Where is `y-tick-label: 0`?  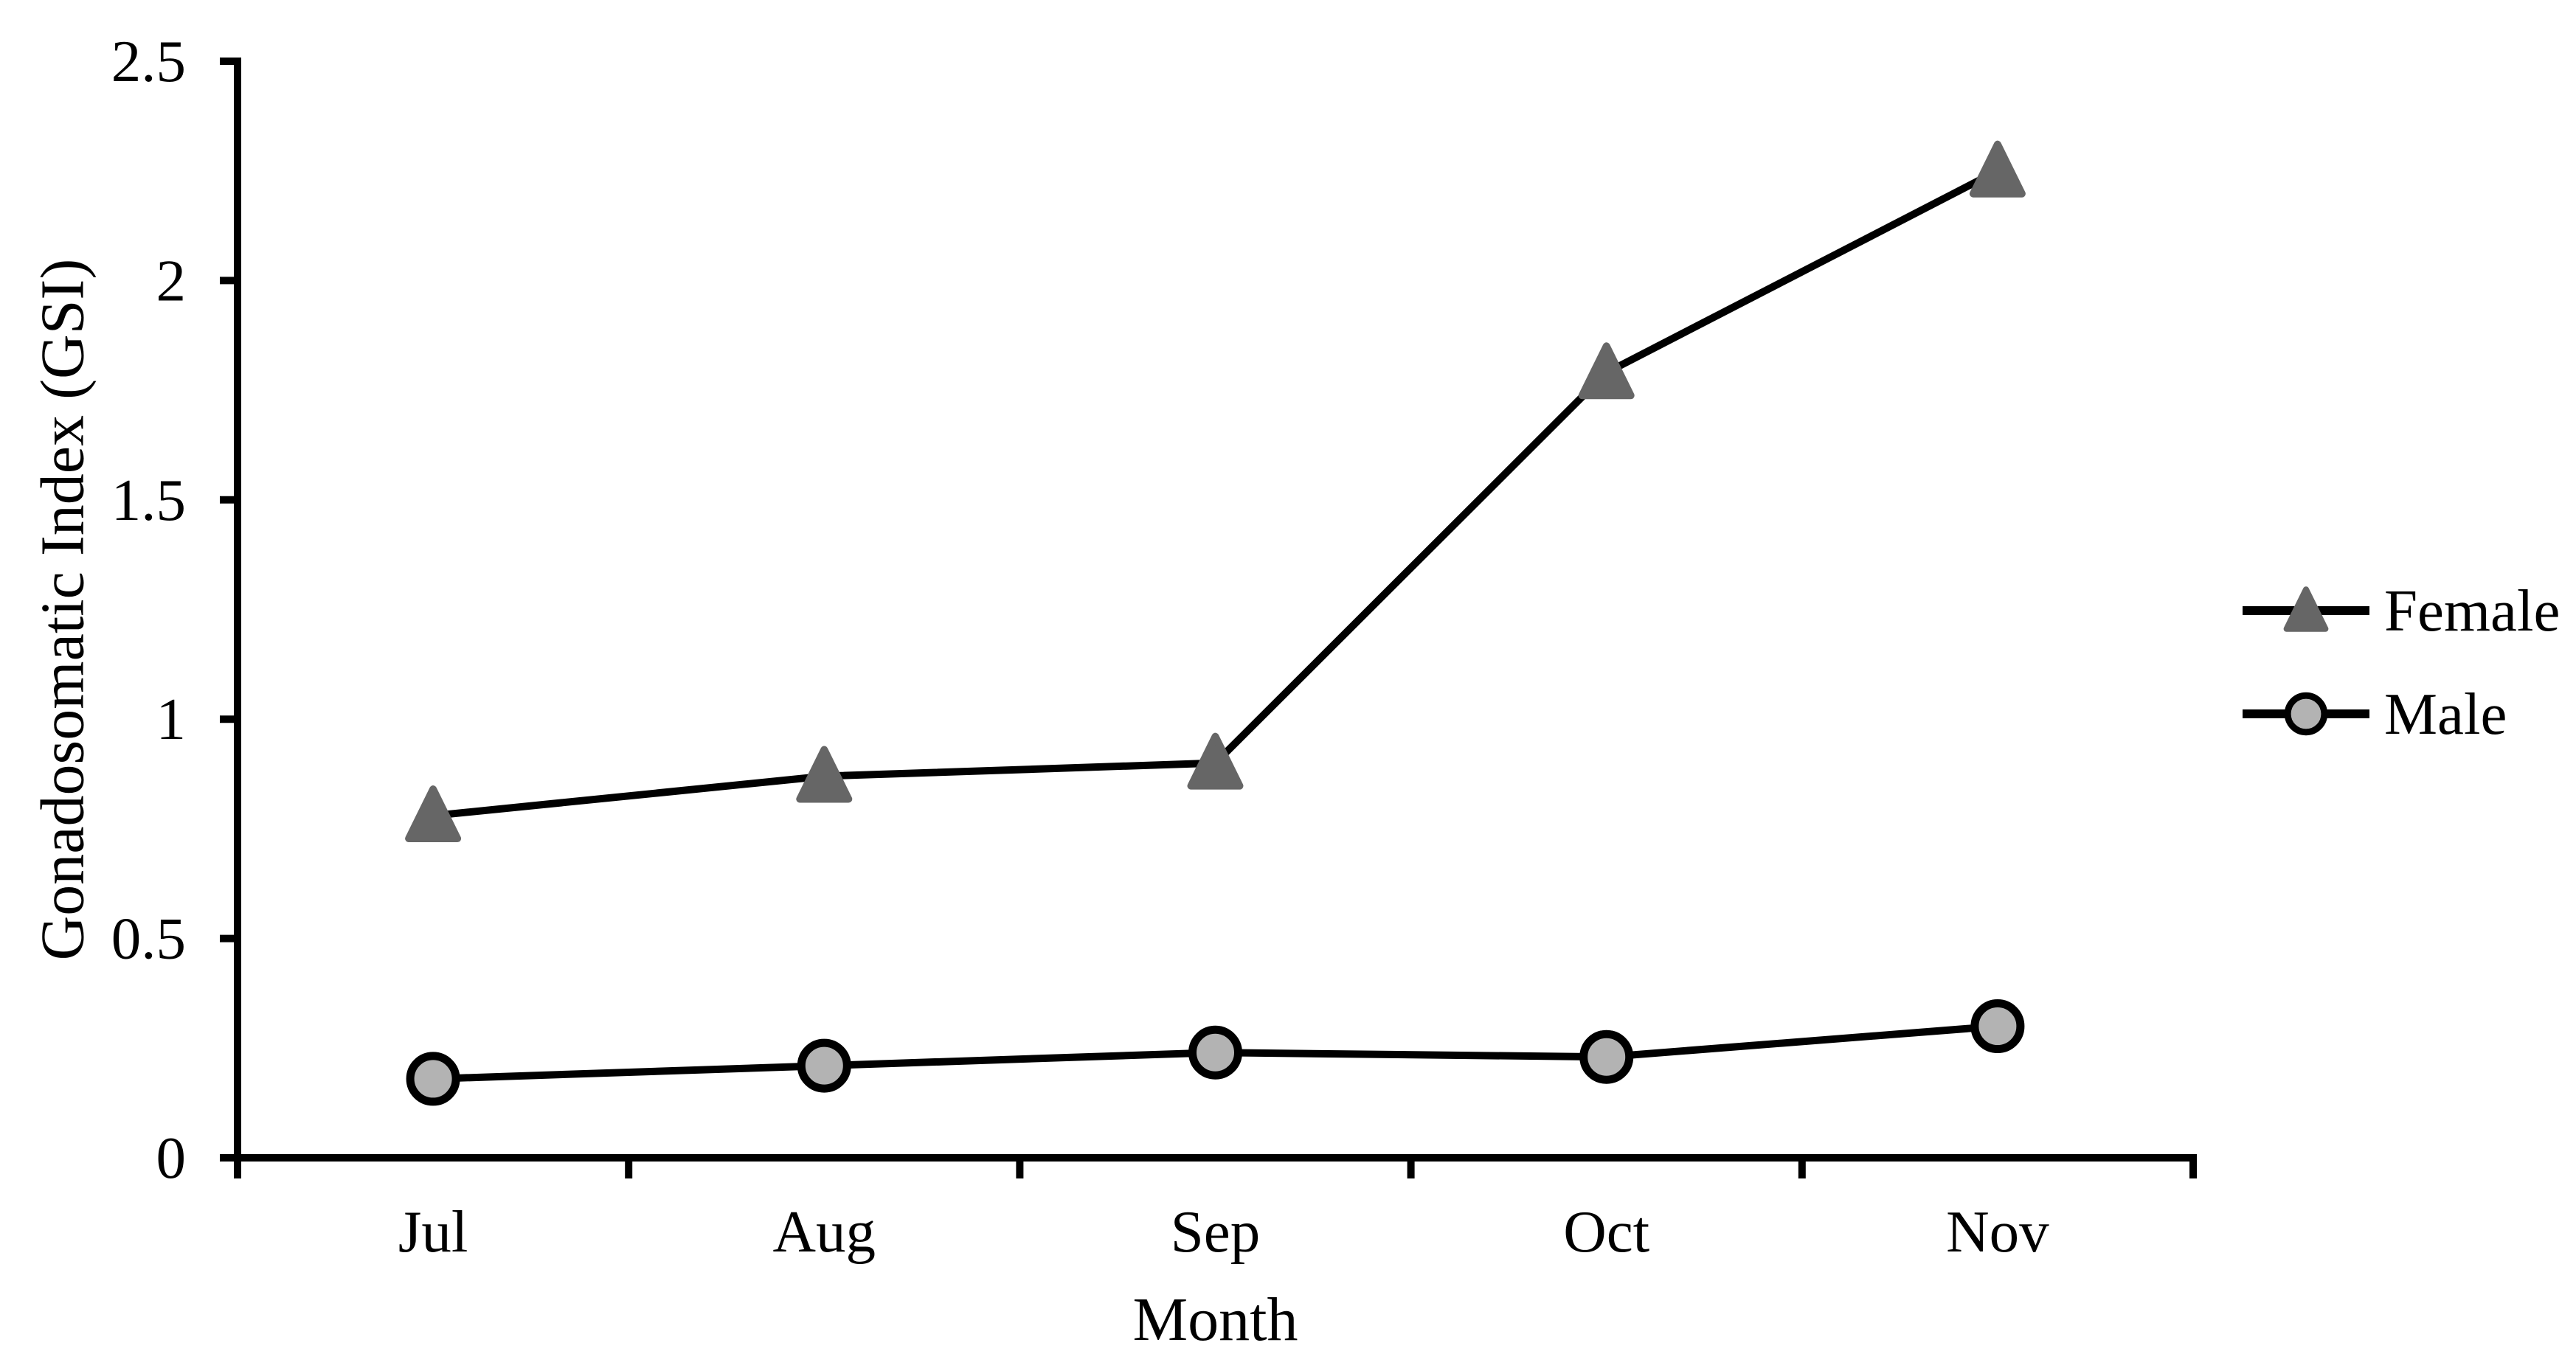
y-tick-label: 0 is located at coordinates (172, 1158).